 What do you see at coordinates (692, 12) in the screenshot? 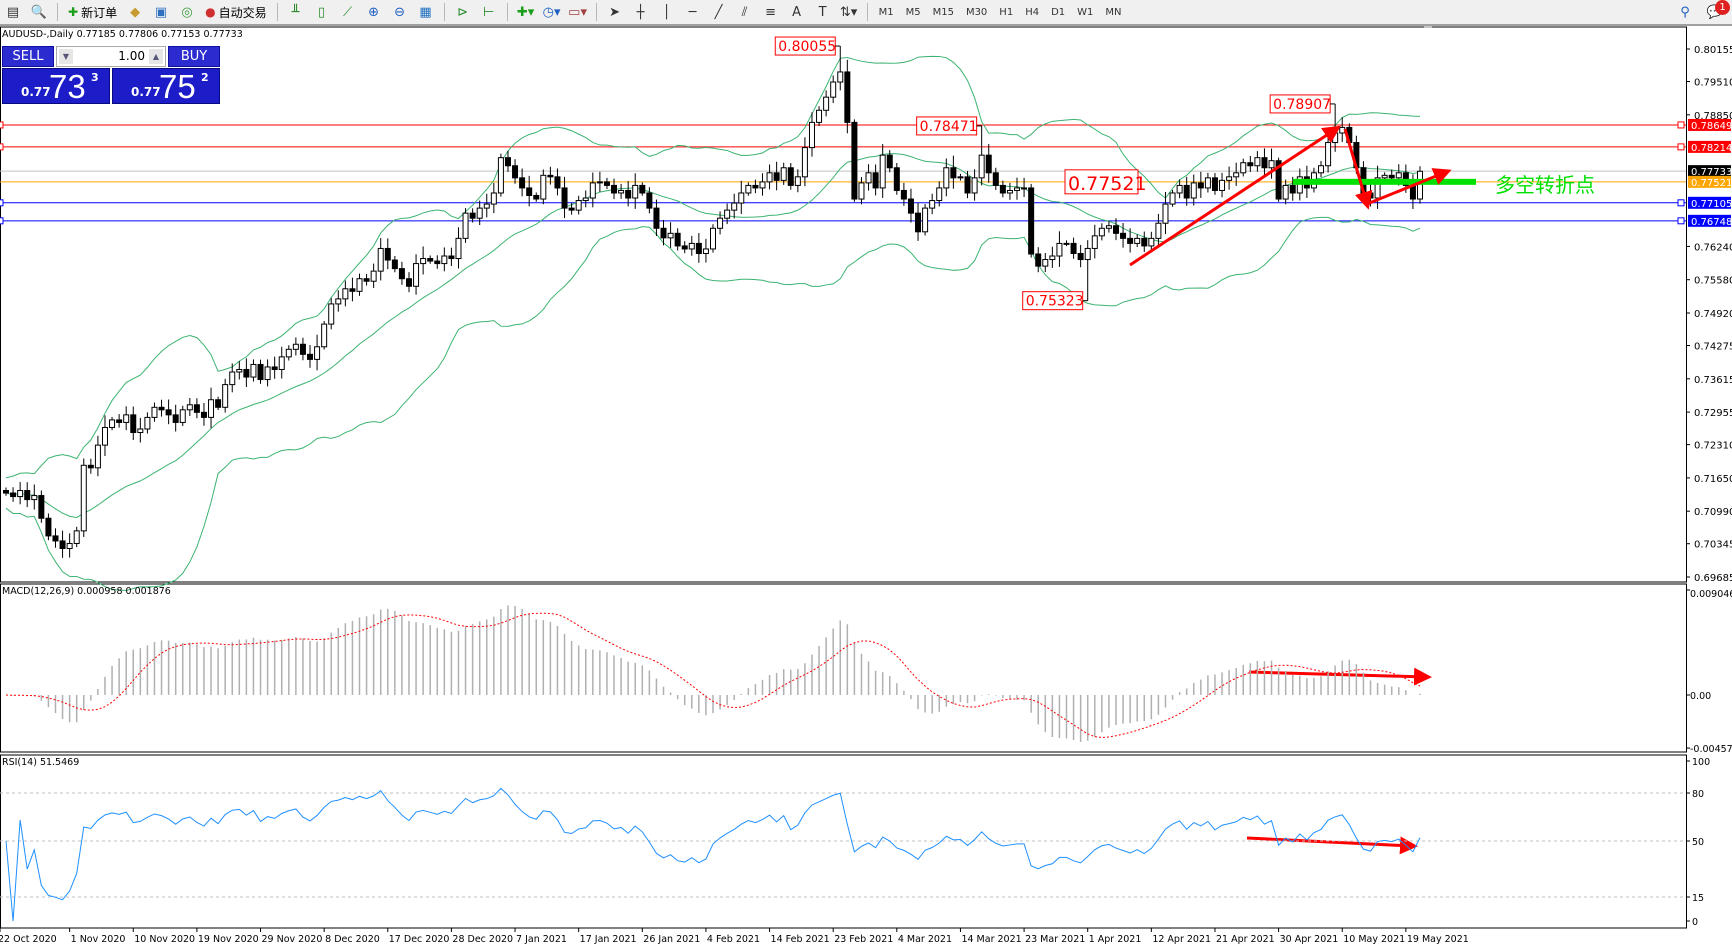
I see `horizontal-line-icon: ─` at bounding box center [692, 12].